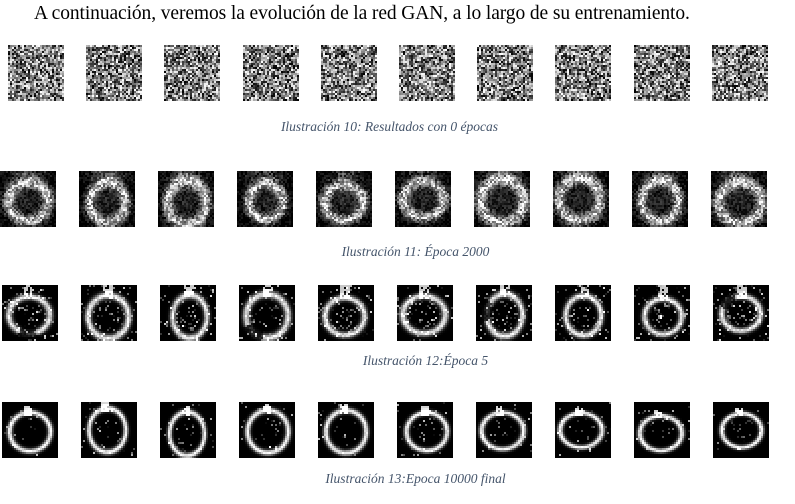 This screenshot has width=795, height=504. Describe the element at coordinates (397, 73) in the screenshot. I see `figure-10-image-row` at that location.